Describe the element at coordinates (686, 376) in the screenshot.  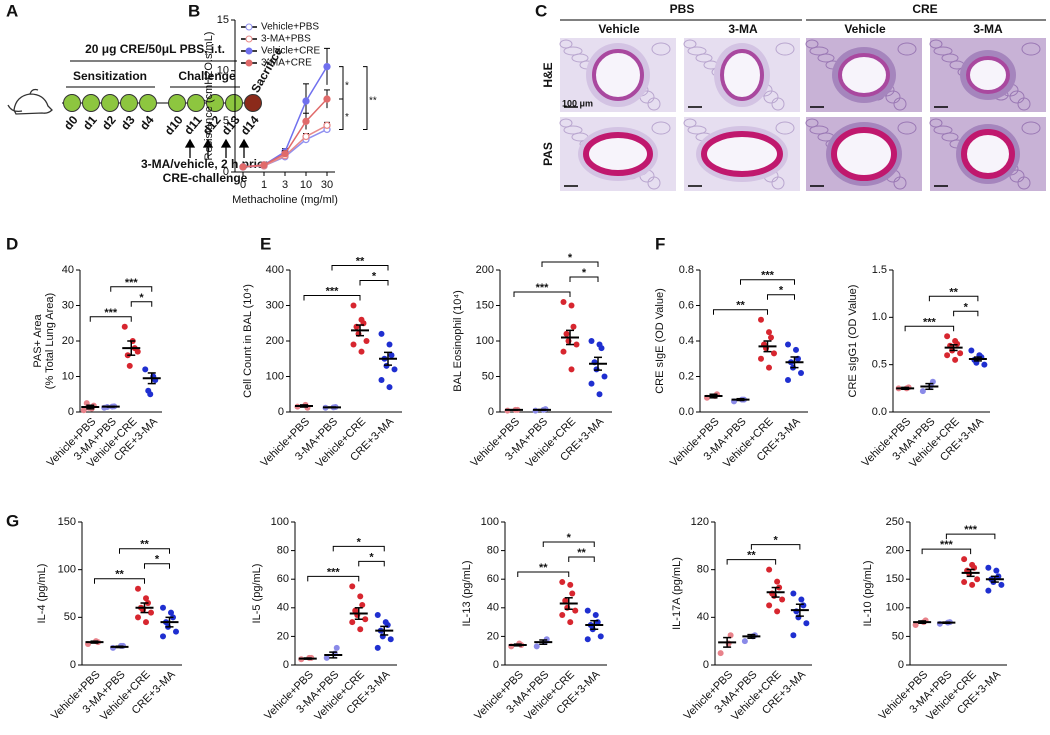
I see `y-tick-label: 0.2` at that location.